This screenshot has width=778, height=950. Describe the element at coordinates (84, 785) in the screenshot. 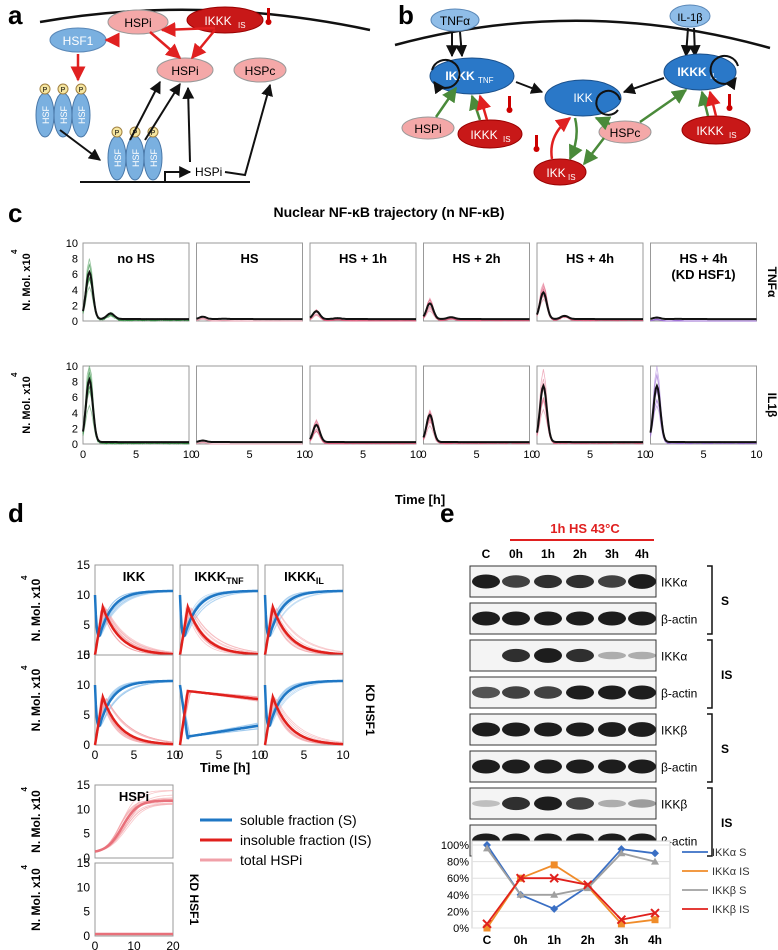

I see `d-hspi-ytick: 15` at that location.